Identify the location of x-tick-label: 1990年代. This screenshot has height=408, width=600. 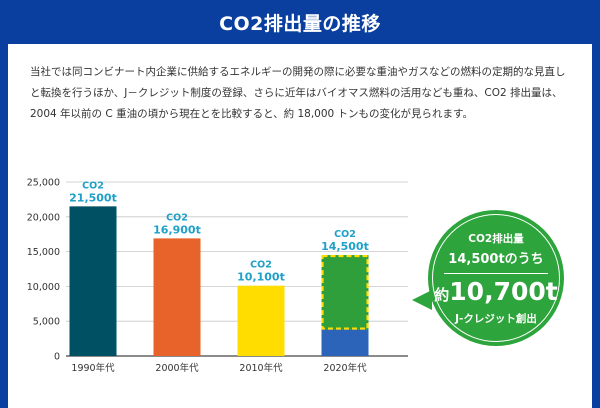
(93, 368).